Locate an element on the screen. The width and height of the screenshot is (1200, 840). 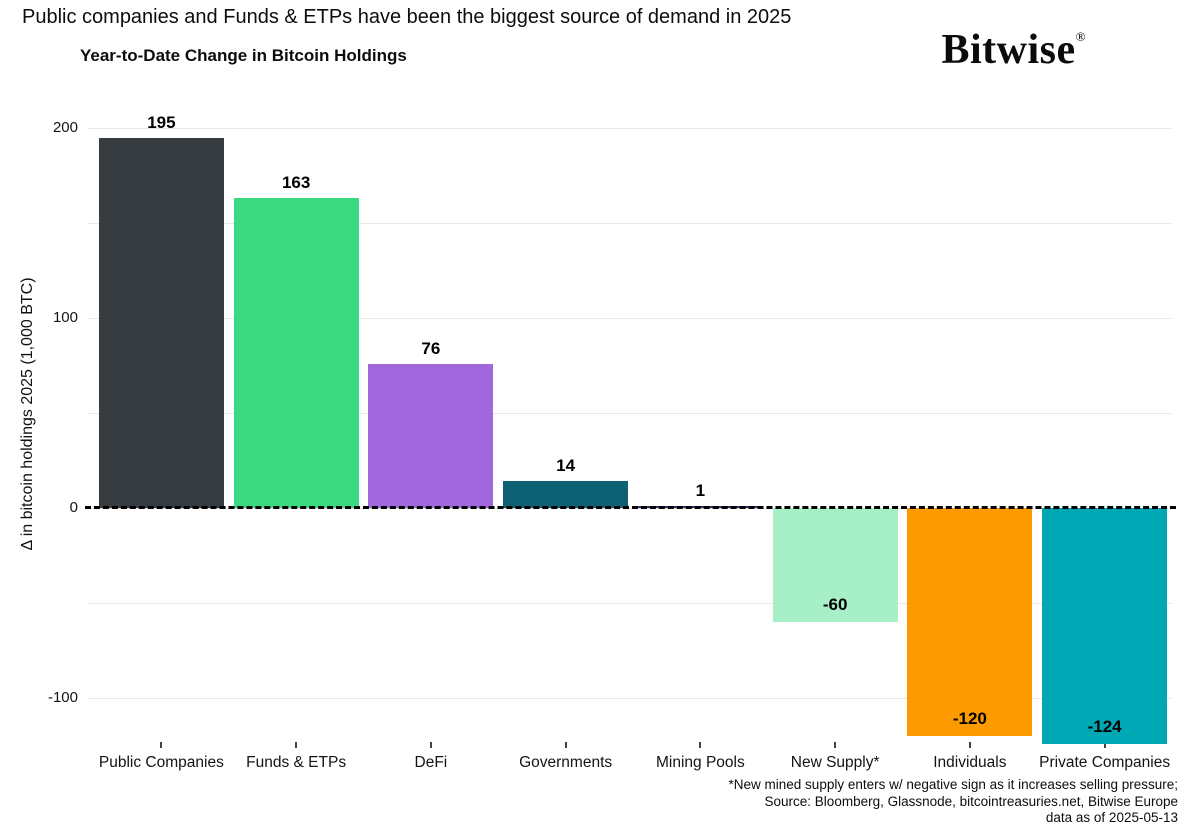
y-axis-label-200: 200 is located at coordinates (65, 127).